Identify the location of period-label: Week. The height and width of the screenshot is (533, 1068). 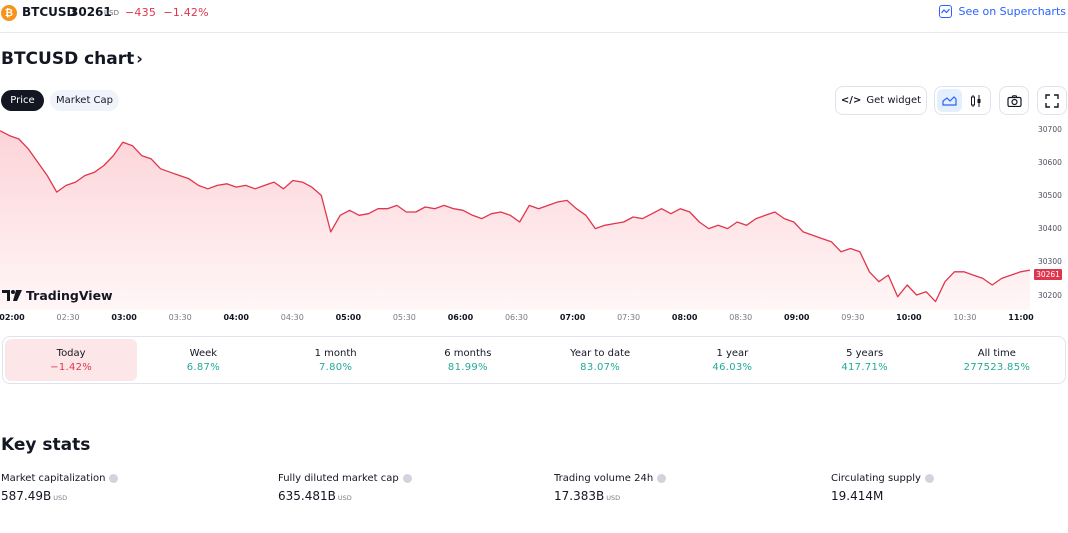
(203, 353).